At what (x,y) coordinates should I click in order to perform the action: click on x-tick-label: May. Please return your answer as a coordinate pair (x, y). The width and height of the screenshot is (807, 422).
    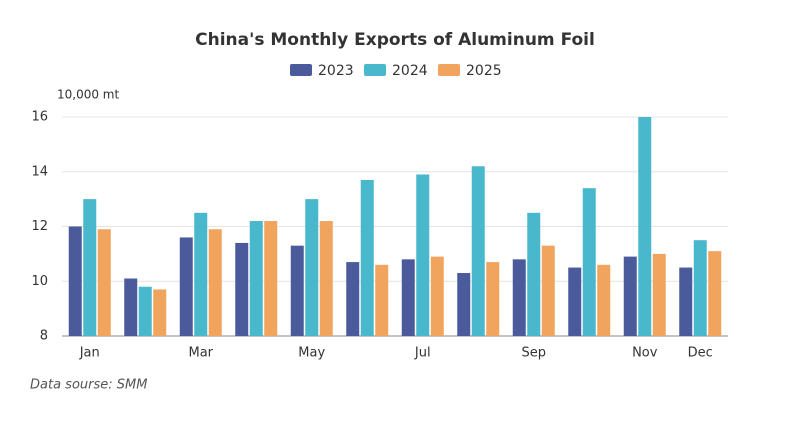
    Looking at the image, I should click on (311, 353).